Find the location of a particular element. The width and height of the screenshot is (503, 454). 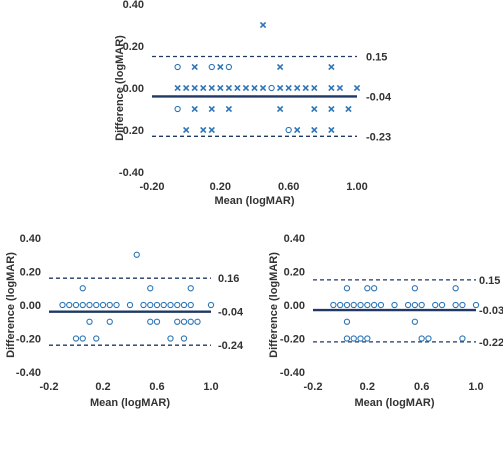

x-tick-label: 1.00 is located at coordinates (356, 187).